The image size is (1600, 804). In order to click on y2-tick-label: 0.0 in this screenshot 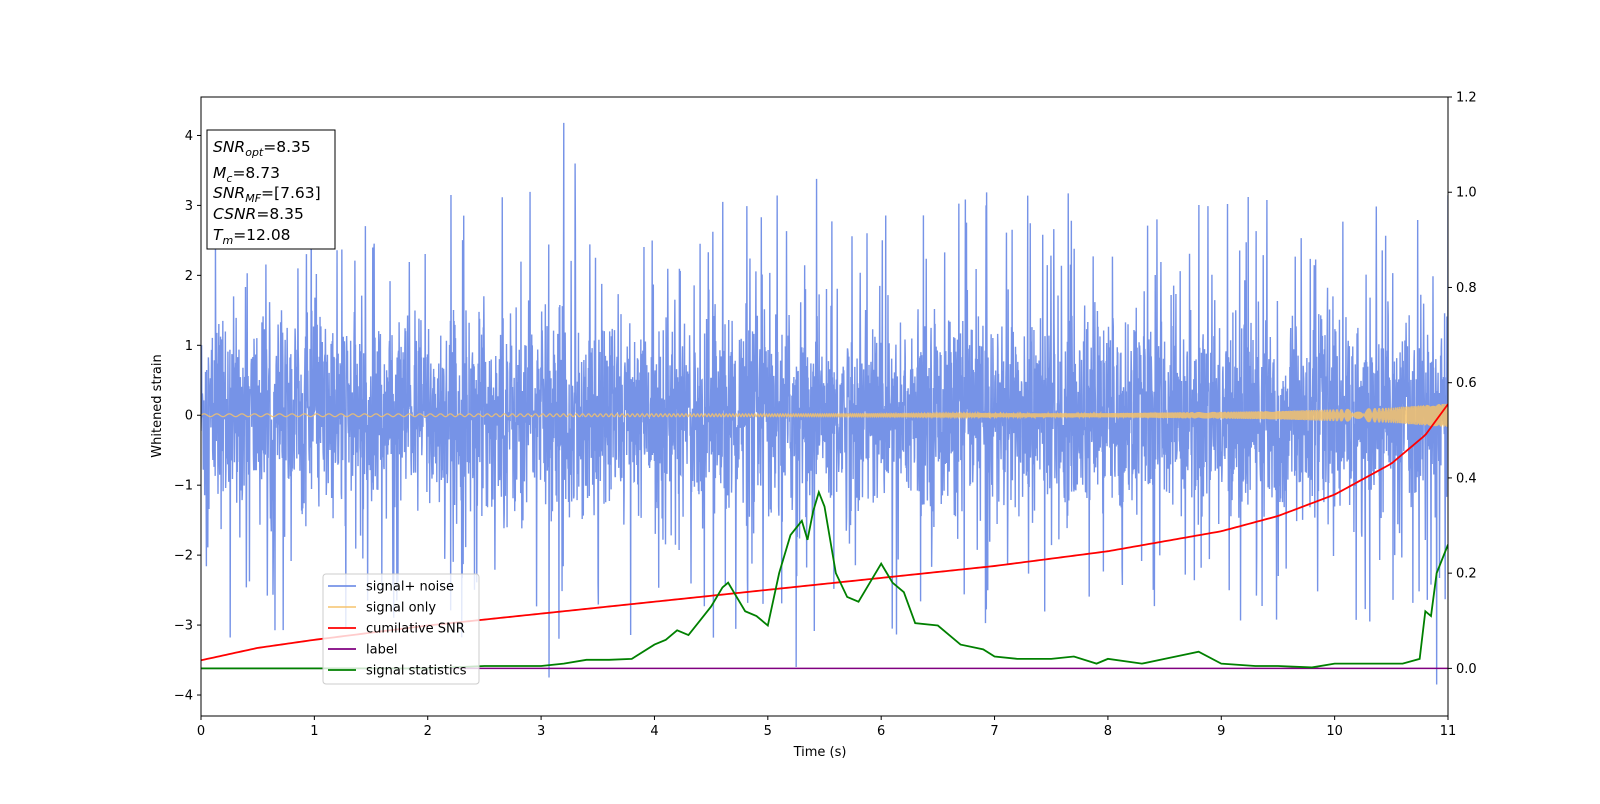, I will do `click(1466, 669)`.